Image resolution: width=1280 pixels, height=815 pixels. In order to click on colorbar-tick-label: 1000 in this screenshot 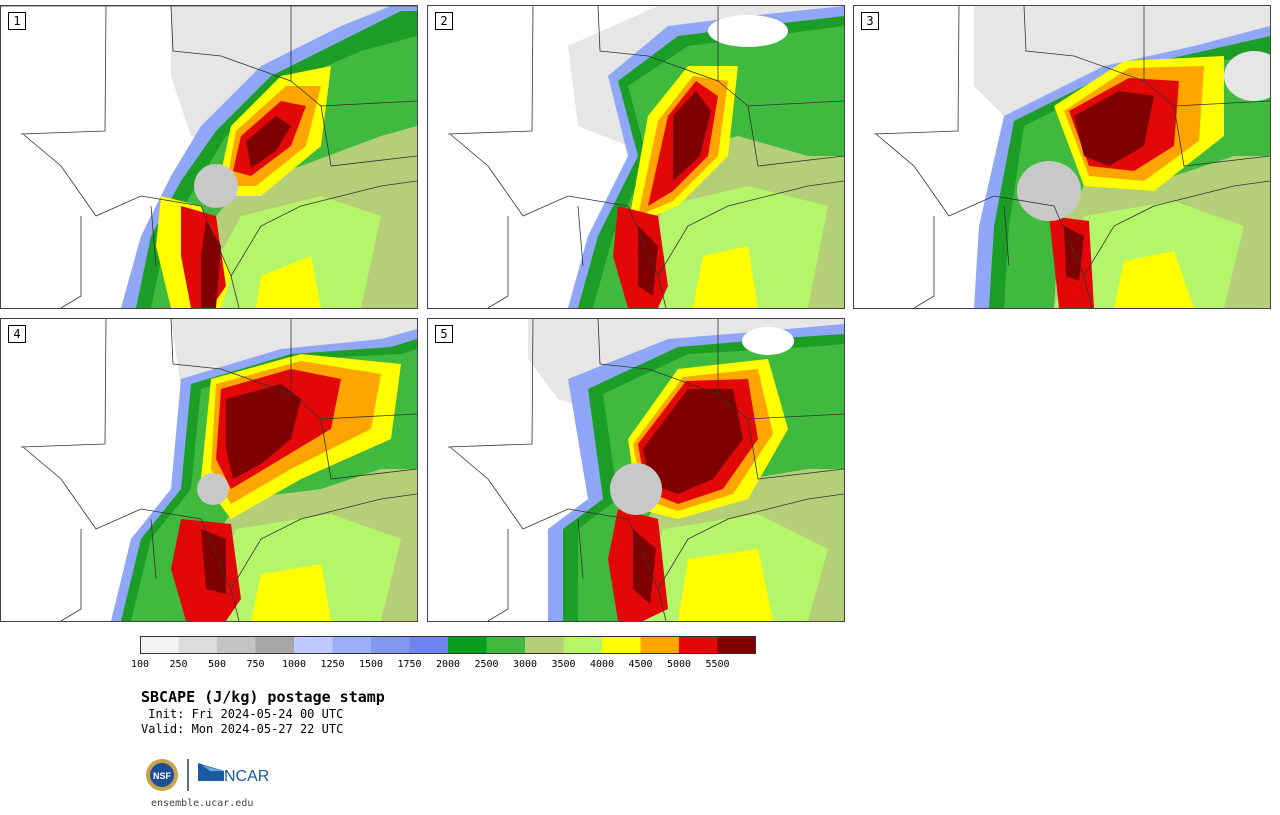, I will do `click(294, 664)`.